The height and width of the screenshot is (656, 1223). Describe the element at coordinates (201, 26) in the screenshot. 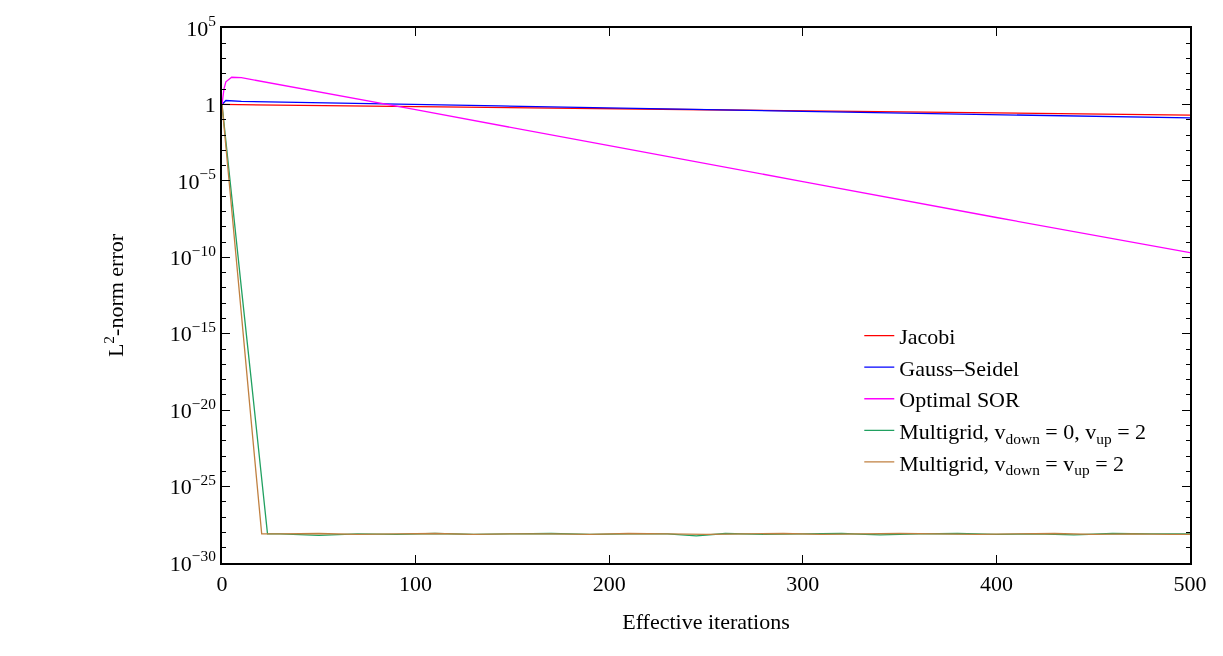

I see `y-tick-label: 10$^{5}$` at that location.